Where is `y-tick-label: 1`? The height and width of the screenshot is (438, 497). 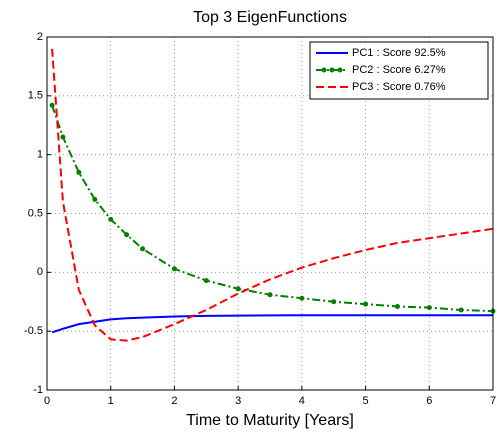
y-tick-label: 1 is located at coordinates (40, 155).